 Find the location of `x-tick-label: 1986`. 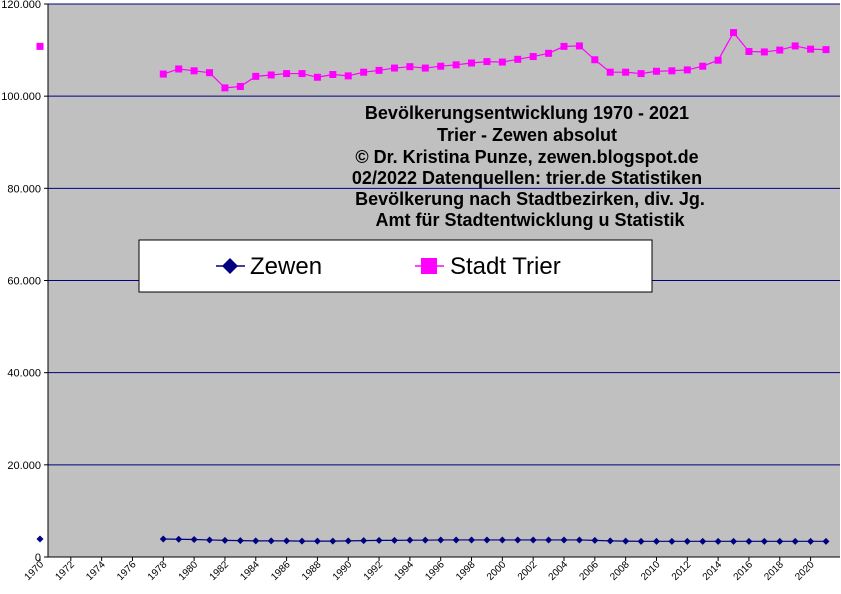

x-tick-label: 1986 is located at coordinates (281, 571).